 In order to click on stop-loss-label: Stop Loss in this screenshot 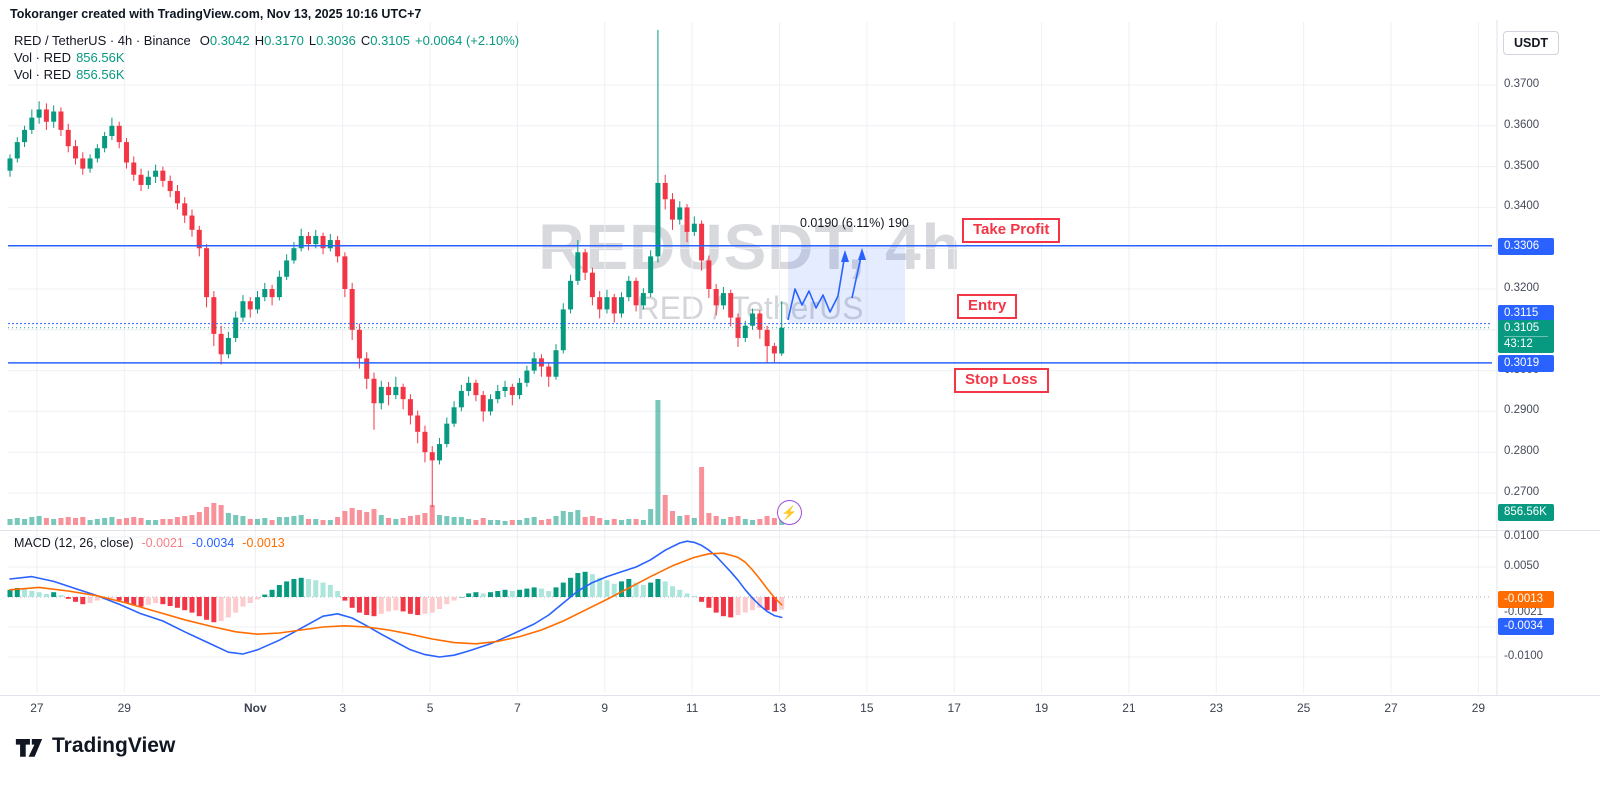, I will do `click(1001, 380)`.